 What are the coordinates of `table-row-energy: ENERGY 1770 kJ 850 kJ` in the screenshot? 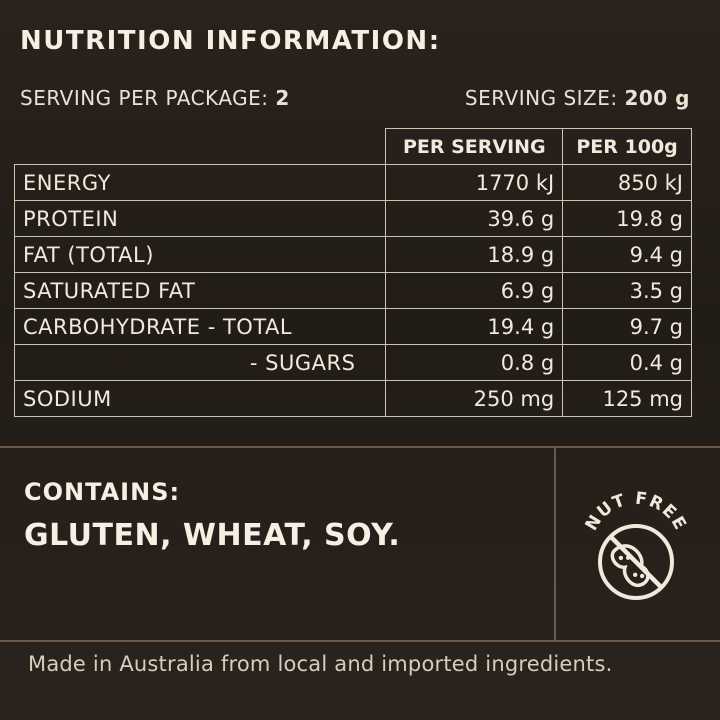 It's located at (352, 182).